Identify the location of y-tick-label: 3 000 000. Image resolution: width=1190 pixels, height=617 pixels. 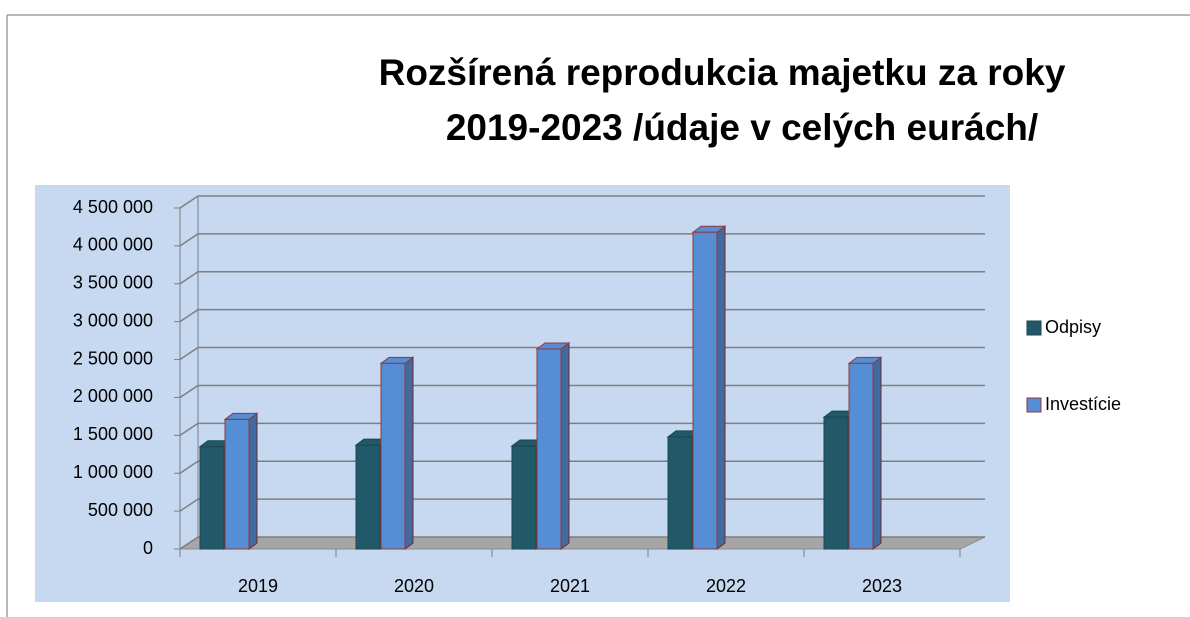
(113, 320).